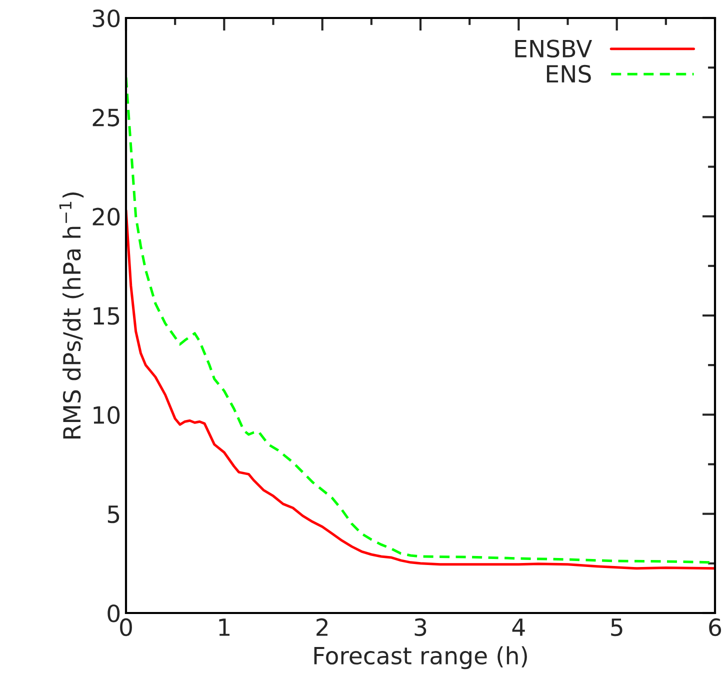  I want to click on x-tick-label: 3, so click(420, 627).